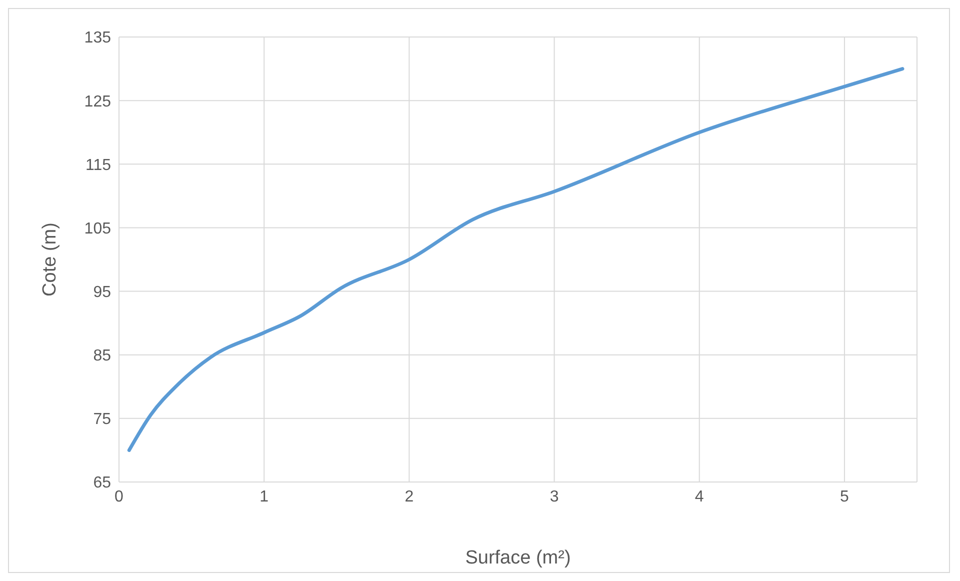  Describe the element at coordinates (844, 497) in the screenshot. I see `x-tick-label: 5` at that location.